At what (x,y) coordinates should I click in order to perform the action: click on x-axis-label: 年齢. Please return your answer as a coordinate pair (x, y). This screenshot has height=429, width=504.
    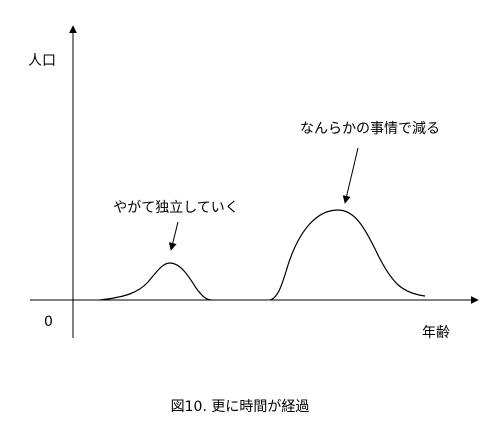
    Looking at the image, I should click on (436, 333).